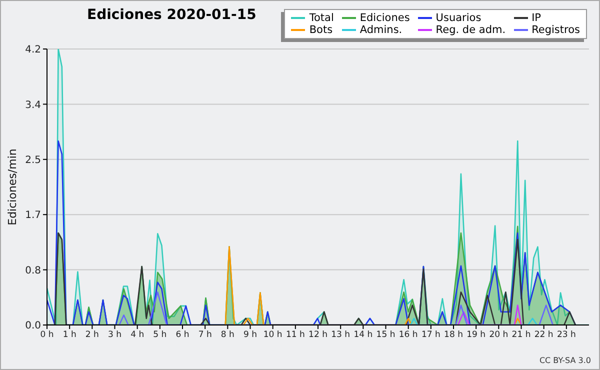 The image size is (600, 370). What do you see at coordinates (521, 335) in the screenshot?
I see `x-tick-label: 21 h` at bounding box center [521, 335].